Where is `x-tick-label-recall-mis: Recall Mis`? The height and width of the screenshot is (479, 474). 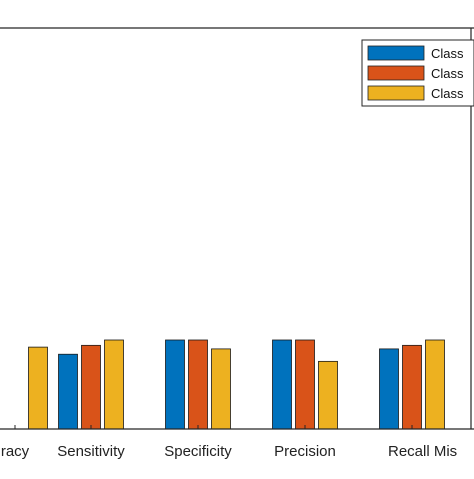 x-tick-label-recall-mis: Recall Mis is located at coordinates (422, 451).